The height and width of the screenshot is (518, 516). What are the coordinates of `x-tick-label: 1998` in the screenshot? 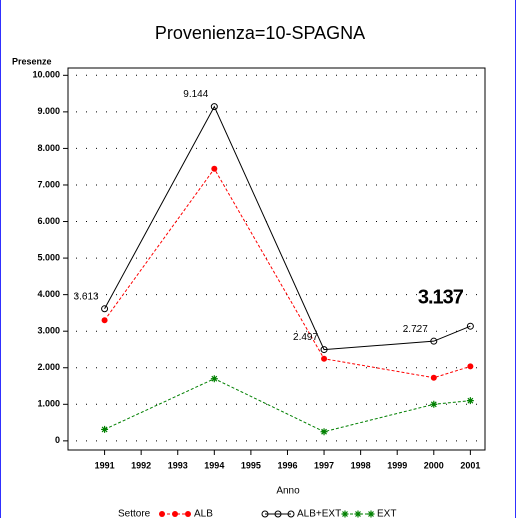 It's located at (361, 465).